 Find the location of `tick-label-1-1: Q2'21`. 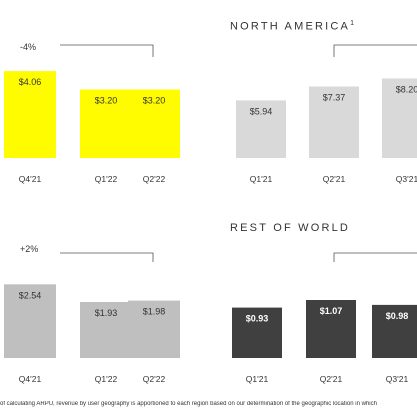

tick-label-1-1: Q2'21 is located at coordinates (334, 179).